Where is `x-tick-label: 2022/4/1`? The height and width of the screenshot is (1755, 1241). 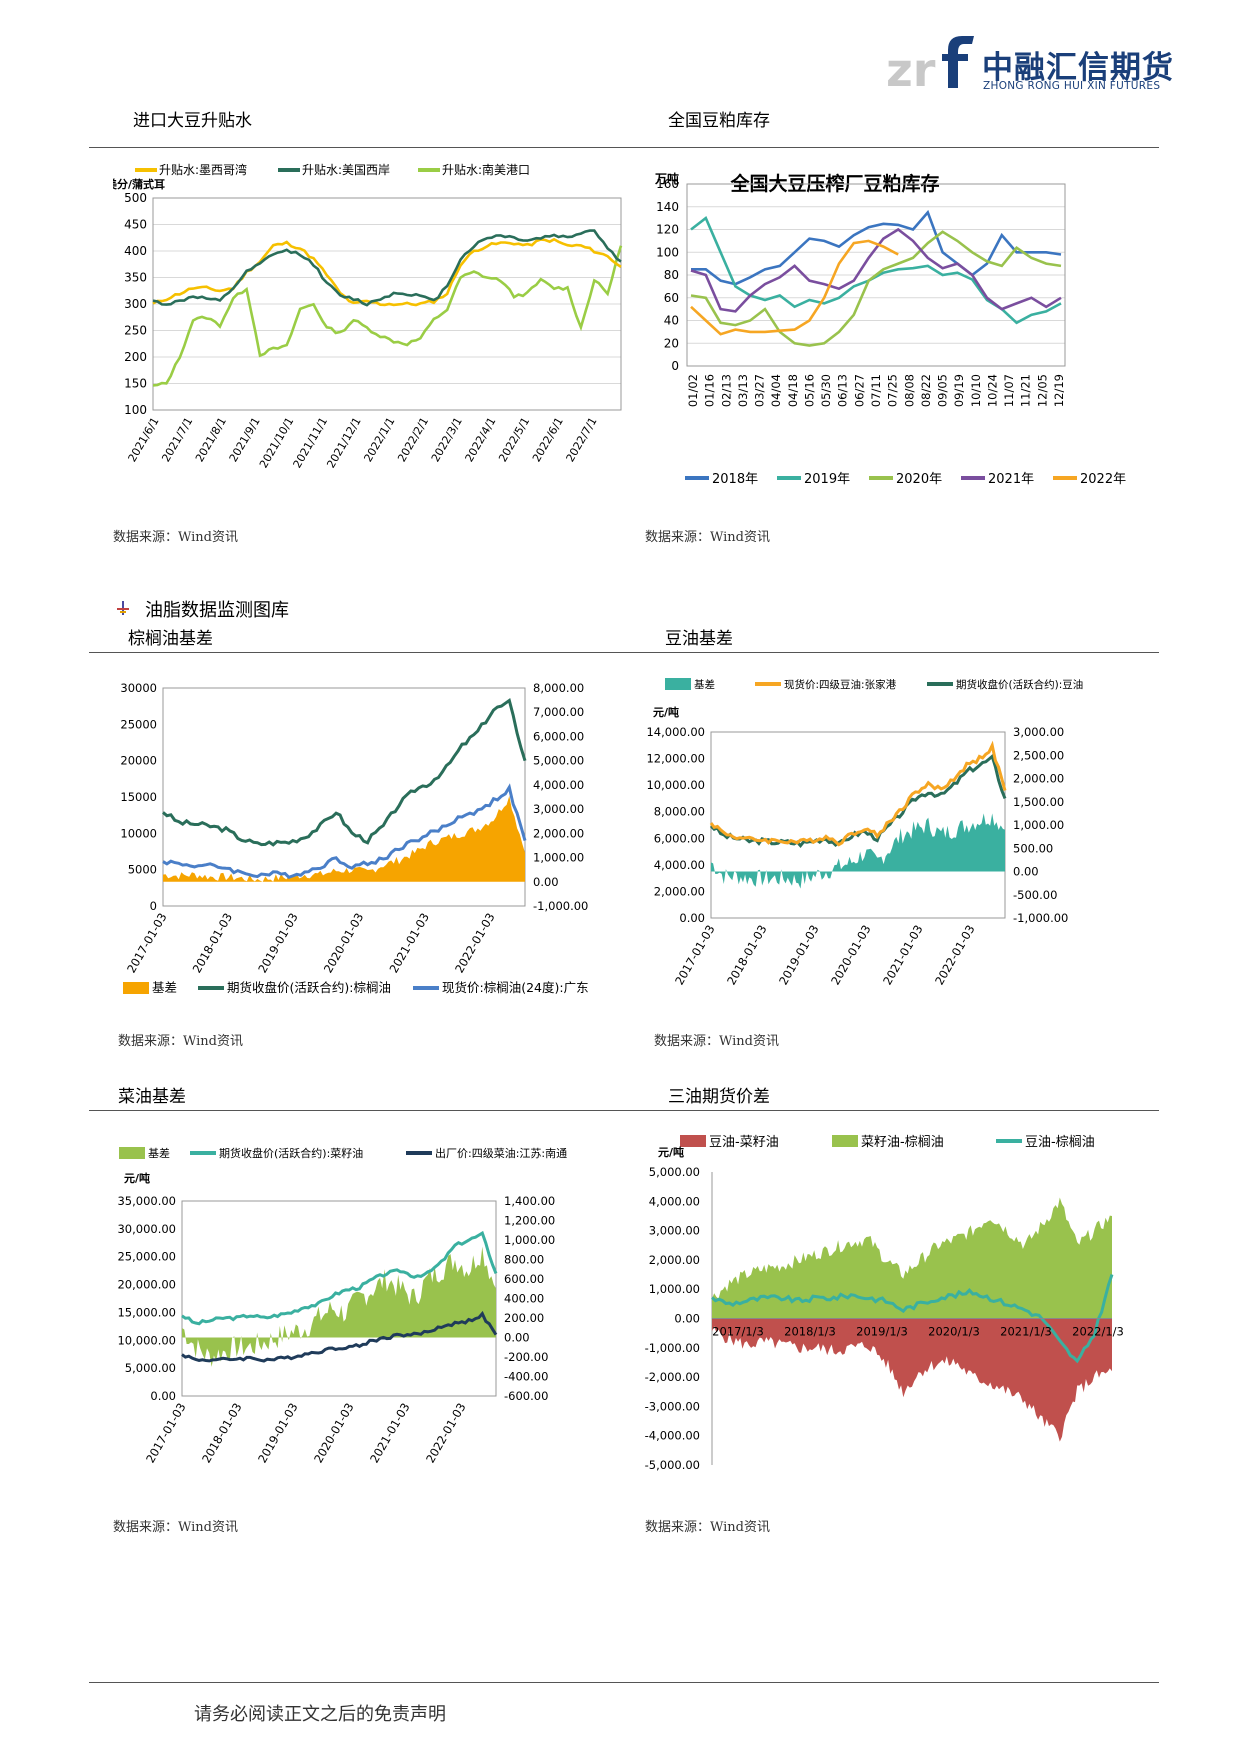 x-tick-label: 2022/4/1 is located at coordinates (481, 439).